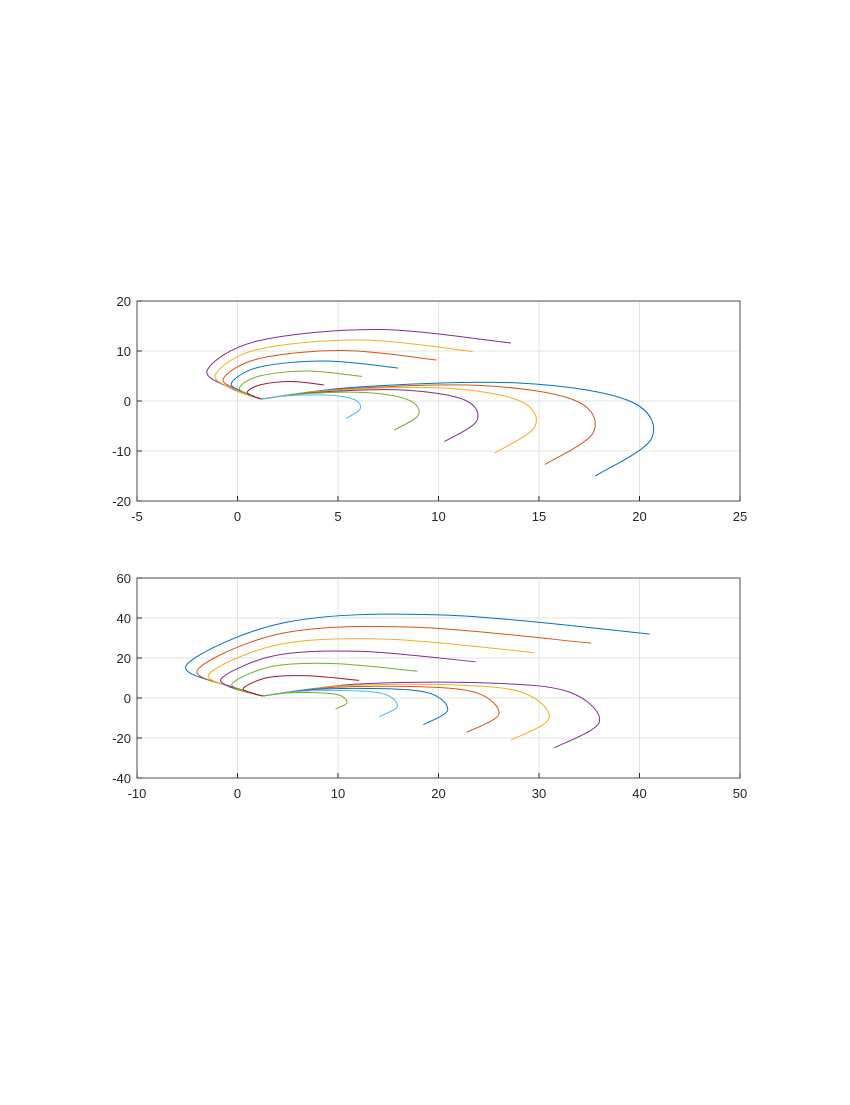 This screenshot has height=1105, width=850. I want to click on x-tick-label: -5, so click(137, 516).